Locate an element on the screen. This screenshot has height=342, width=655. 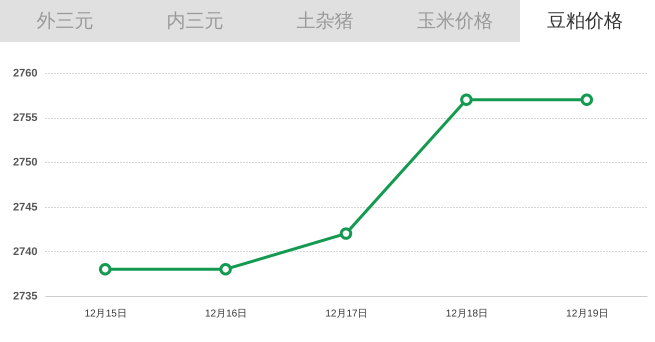
chart-title: 豆粕价格 is located at coordinates (585, 21).